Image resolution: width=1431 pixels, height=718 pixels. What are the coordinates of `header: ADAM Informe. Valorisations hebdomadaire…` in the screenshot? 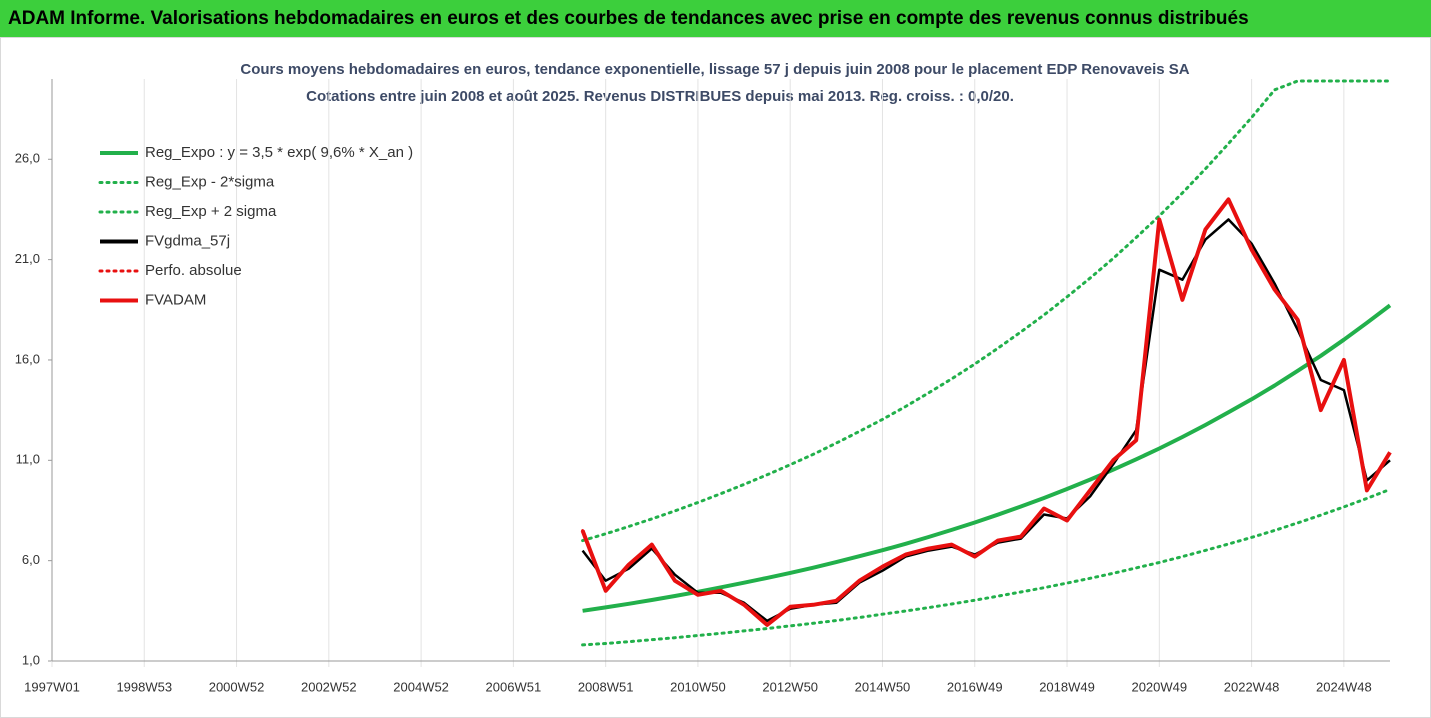 It's located at (715, 18).